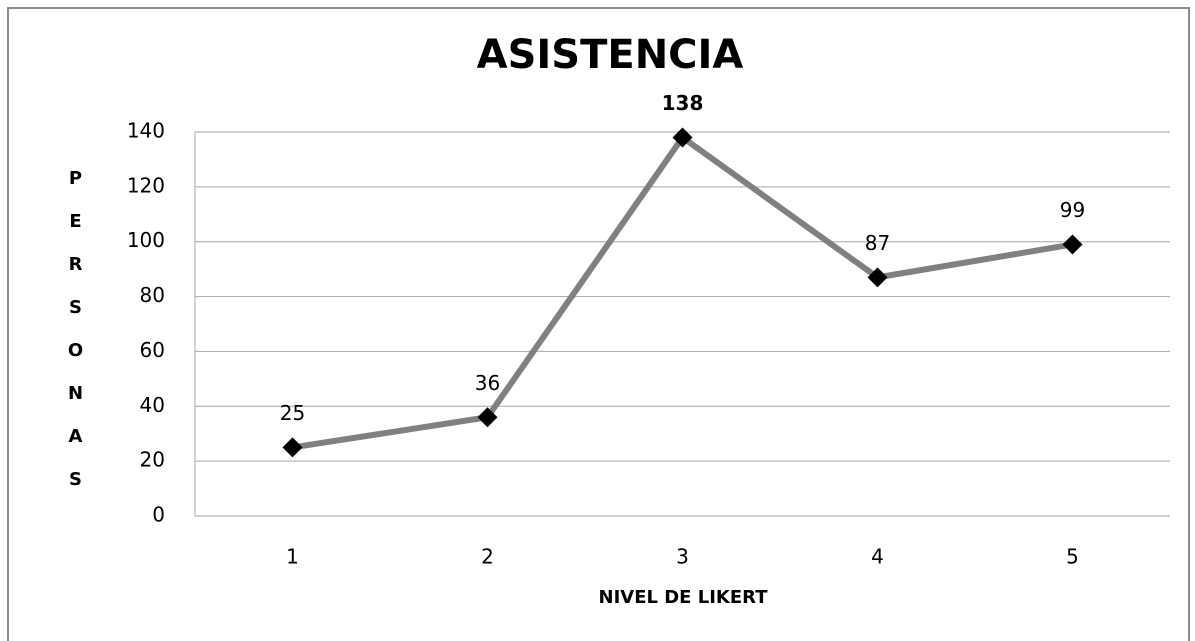  Describe the element at coordinates (292, 413) in the screenshot. I see `data-label: 25` at that location.